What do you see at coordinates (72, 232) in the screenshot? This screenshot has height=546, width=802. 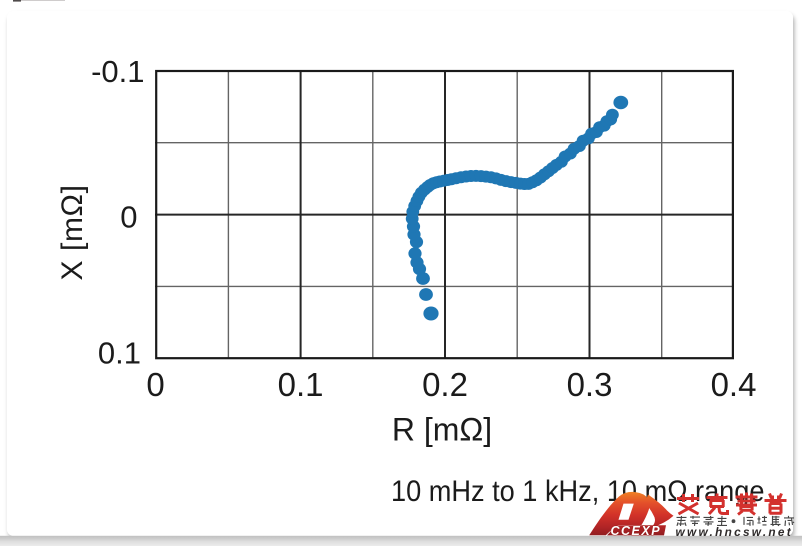 I see `svg-text: X [mΩ]` at bounding box center [72, 232].